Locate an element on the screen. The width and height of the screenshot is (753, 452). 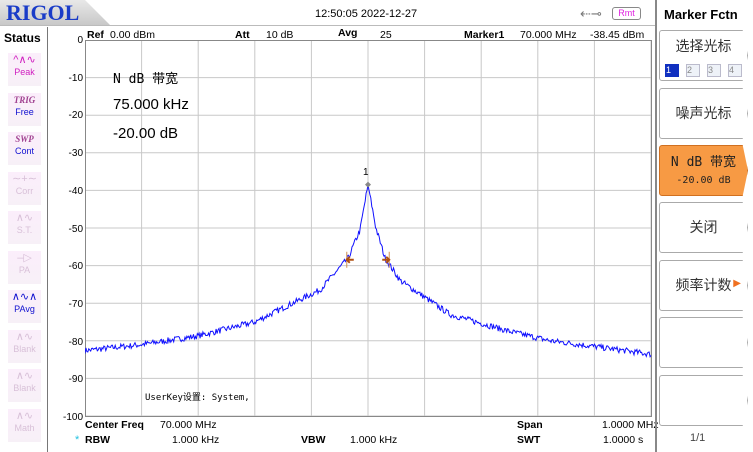
swt-value: 1.0000 s is located at coordinates (623, 440).